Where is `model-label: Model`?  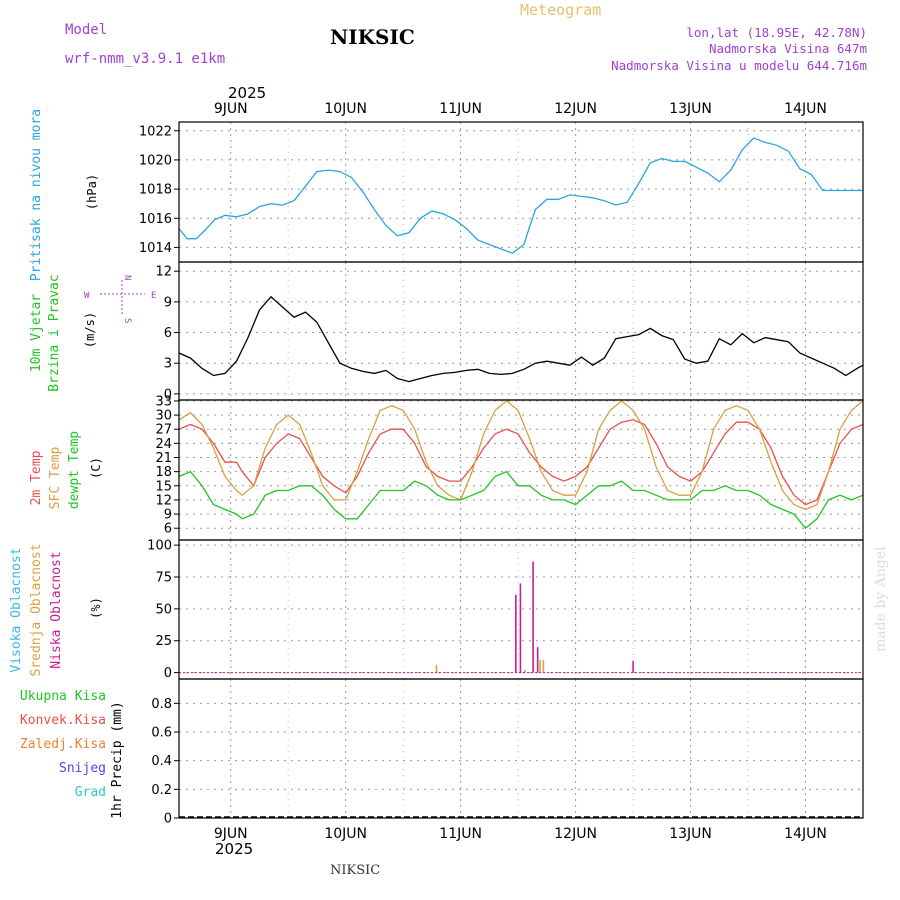 model-label: Model is located at coordinates (86, 30).